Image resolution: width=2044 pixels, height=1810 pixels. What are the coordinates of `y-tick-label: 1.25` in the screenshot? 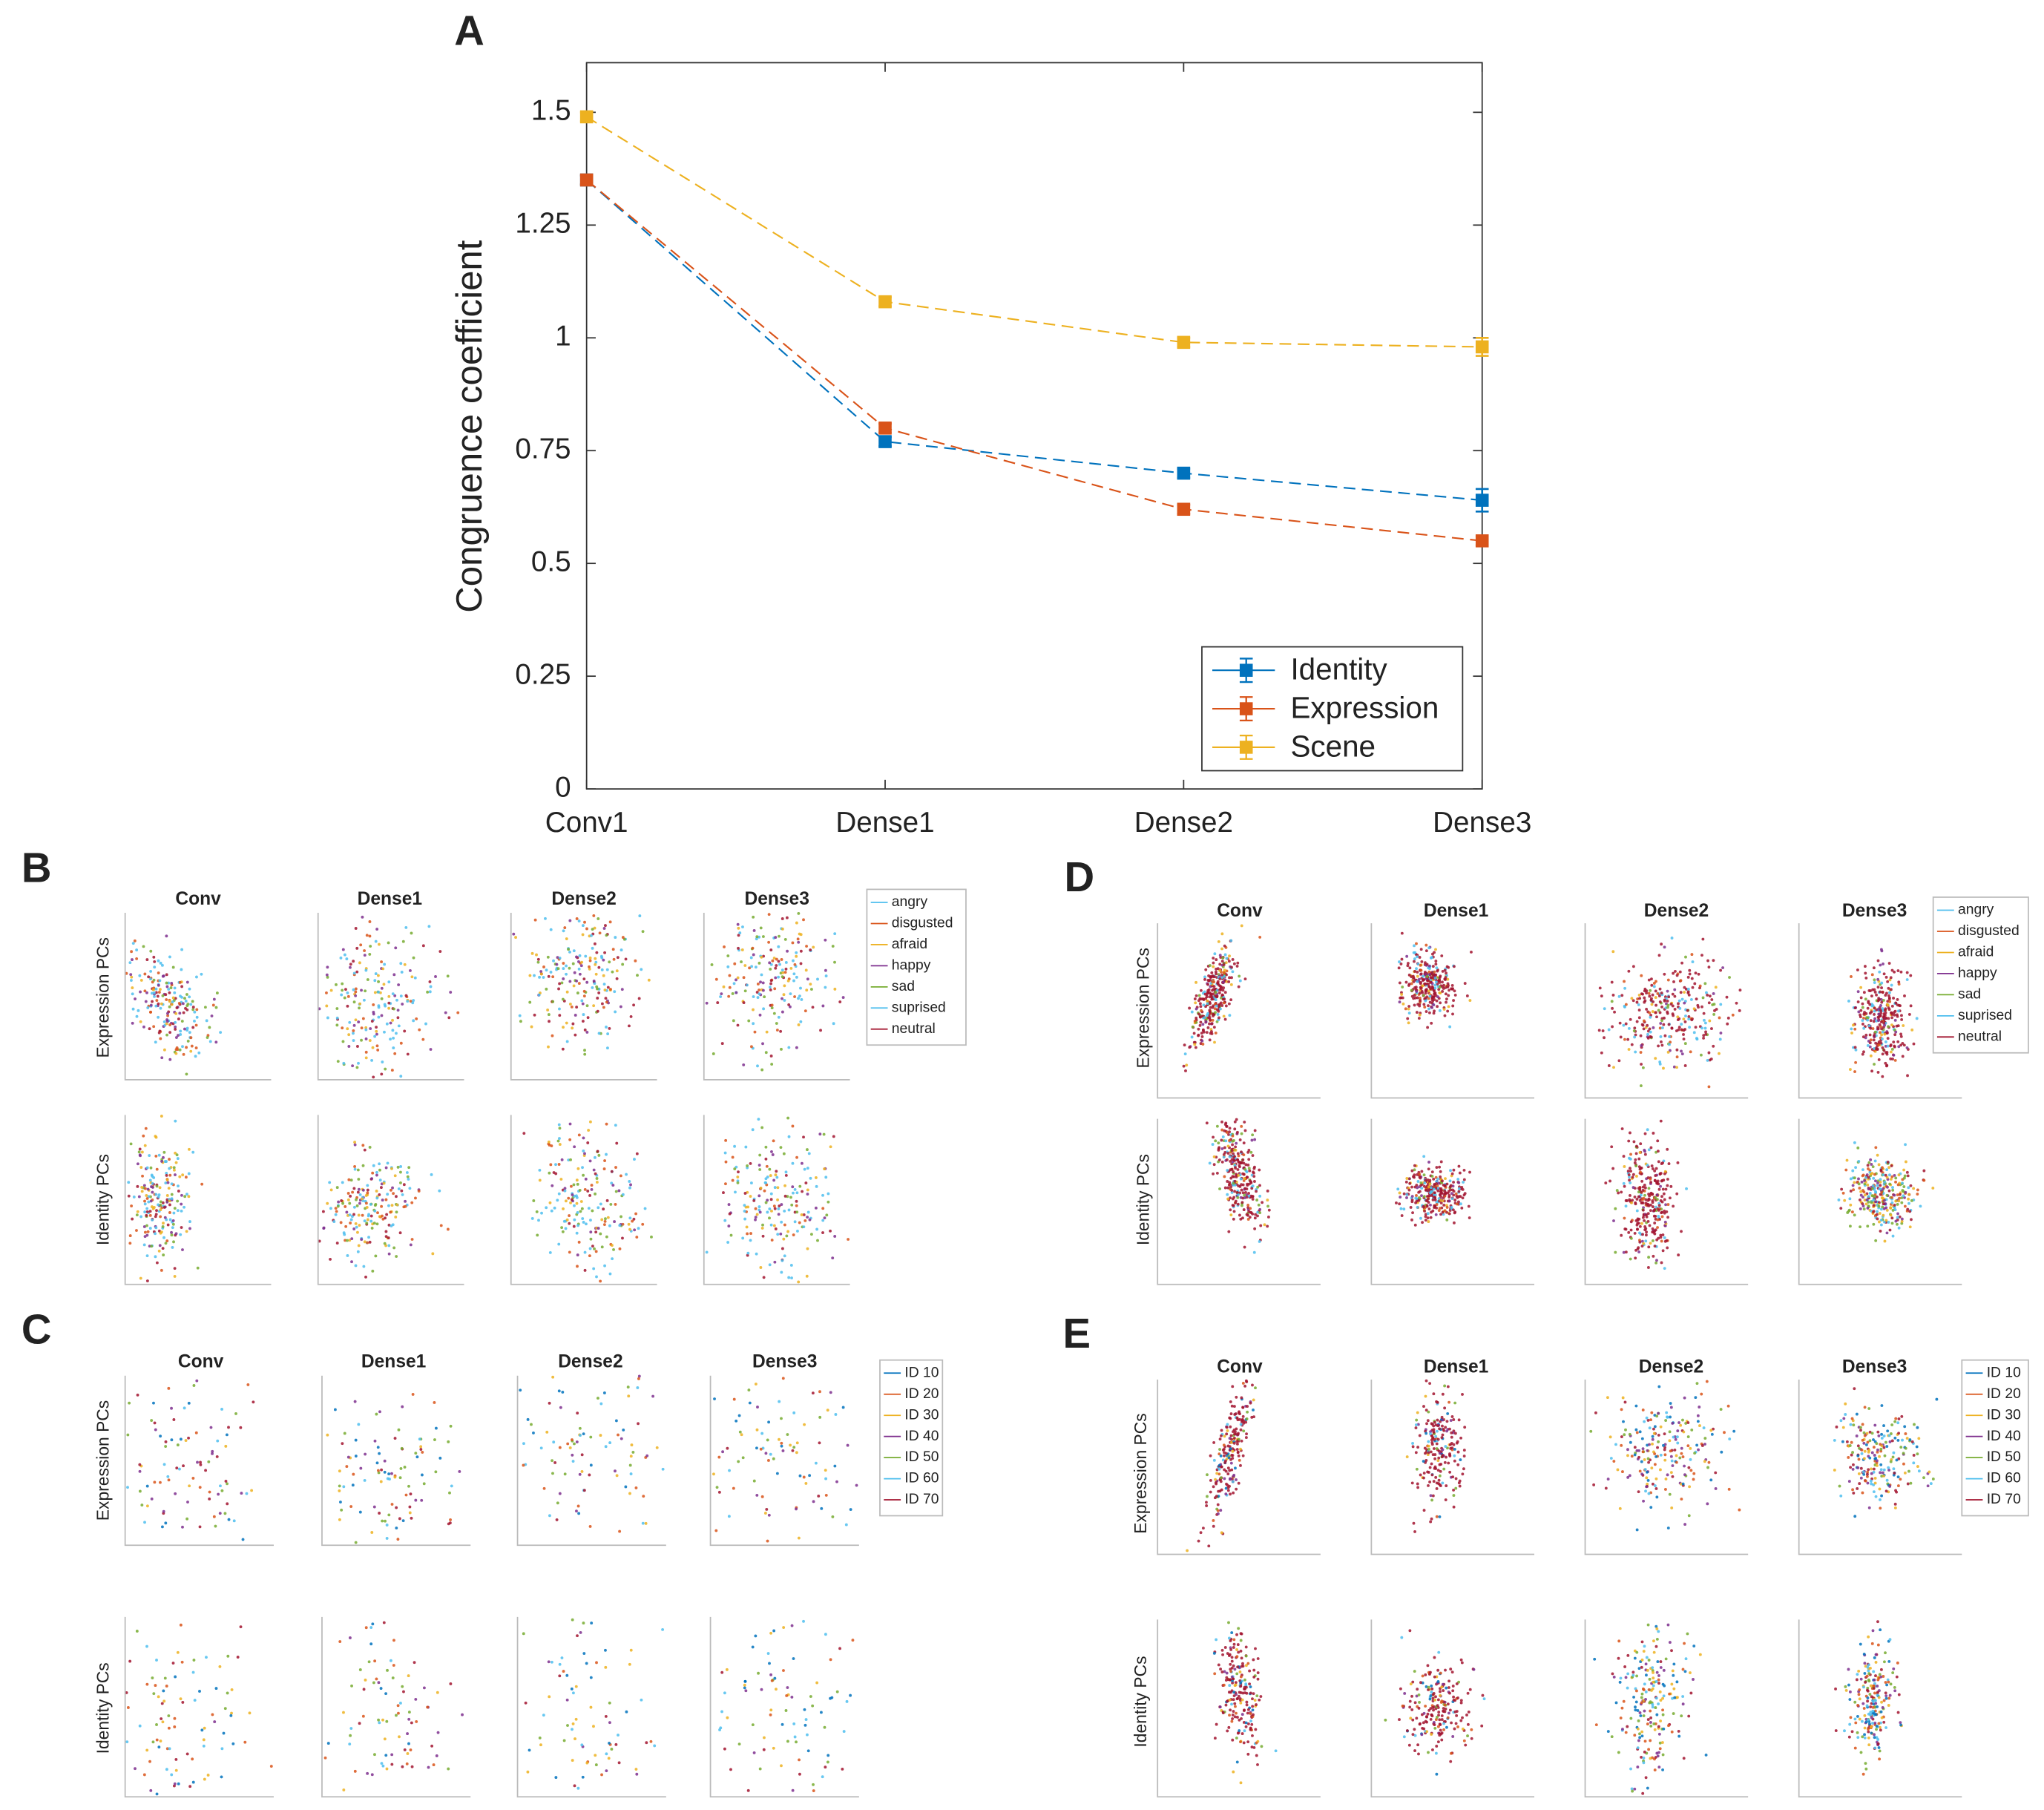 It's located at (543, 224).